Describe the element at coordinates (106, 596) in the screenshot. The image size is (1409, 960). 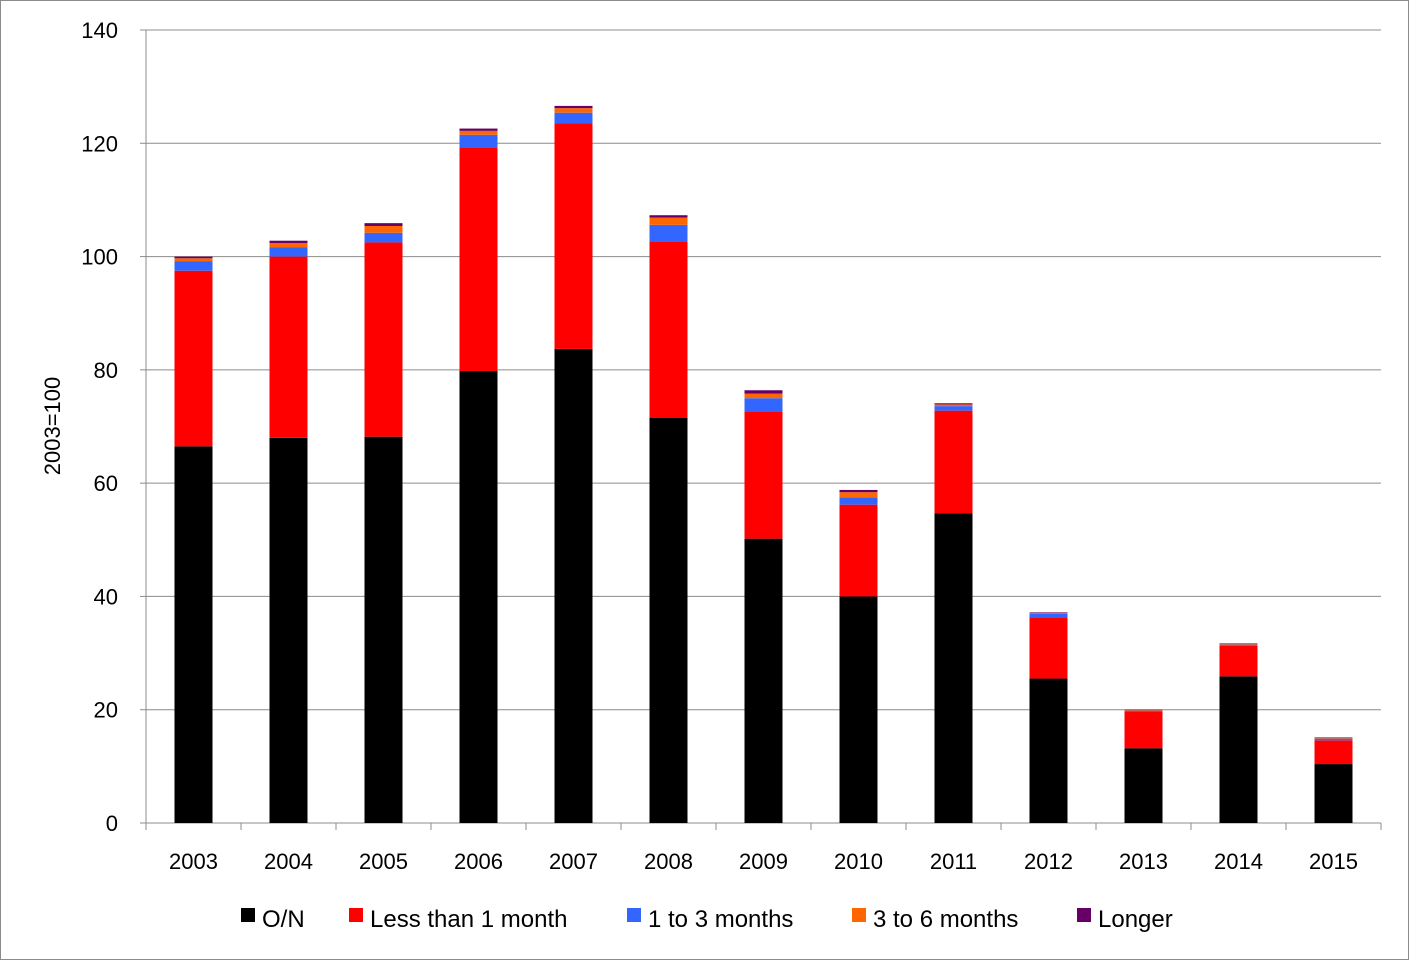
I see `y-tick-label: 40` at that location.